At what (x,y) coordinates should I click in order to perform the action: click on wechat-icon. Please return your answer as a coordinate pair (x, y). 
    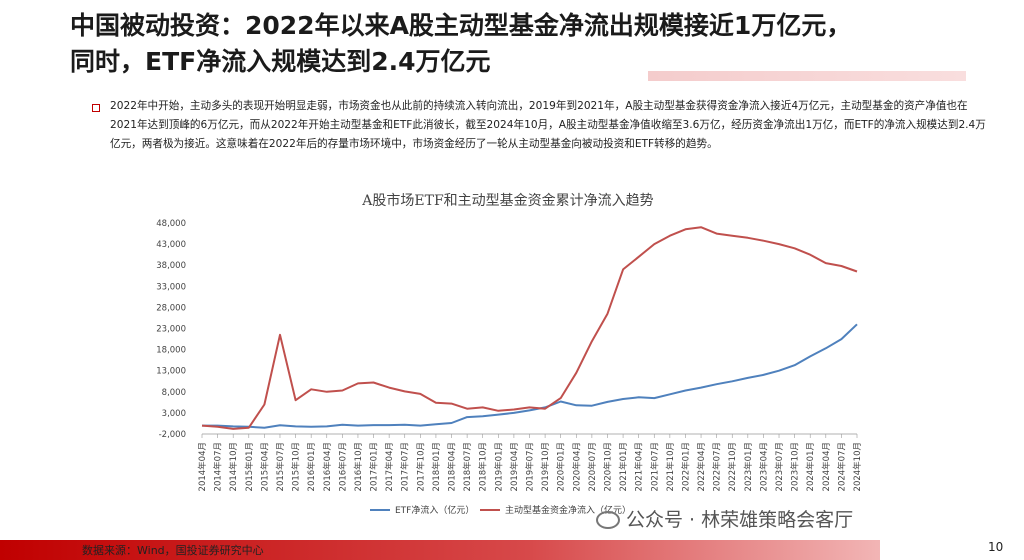
    Looking at the image, I should click on (608, 520).